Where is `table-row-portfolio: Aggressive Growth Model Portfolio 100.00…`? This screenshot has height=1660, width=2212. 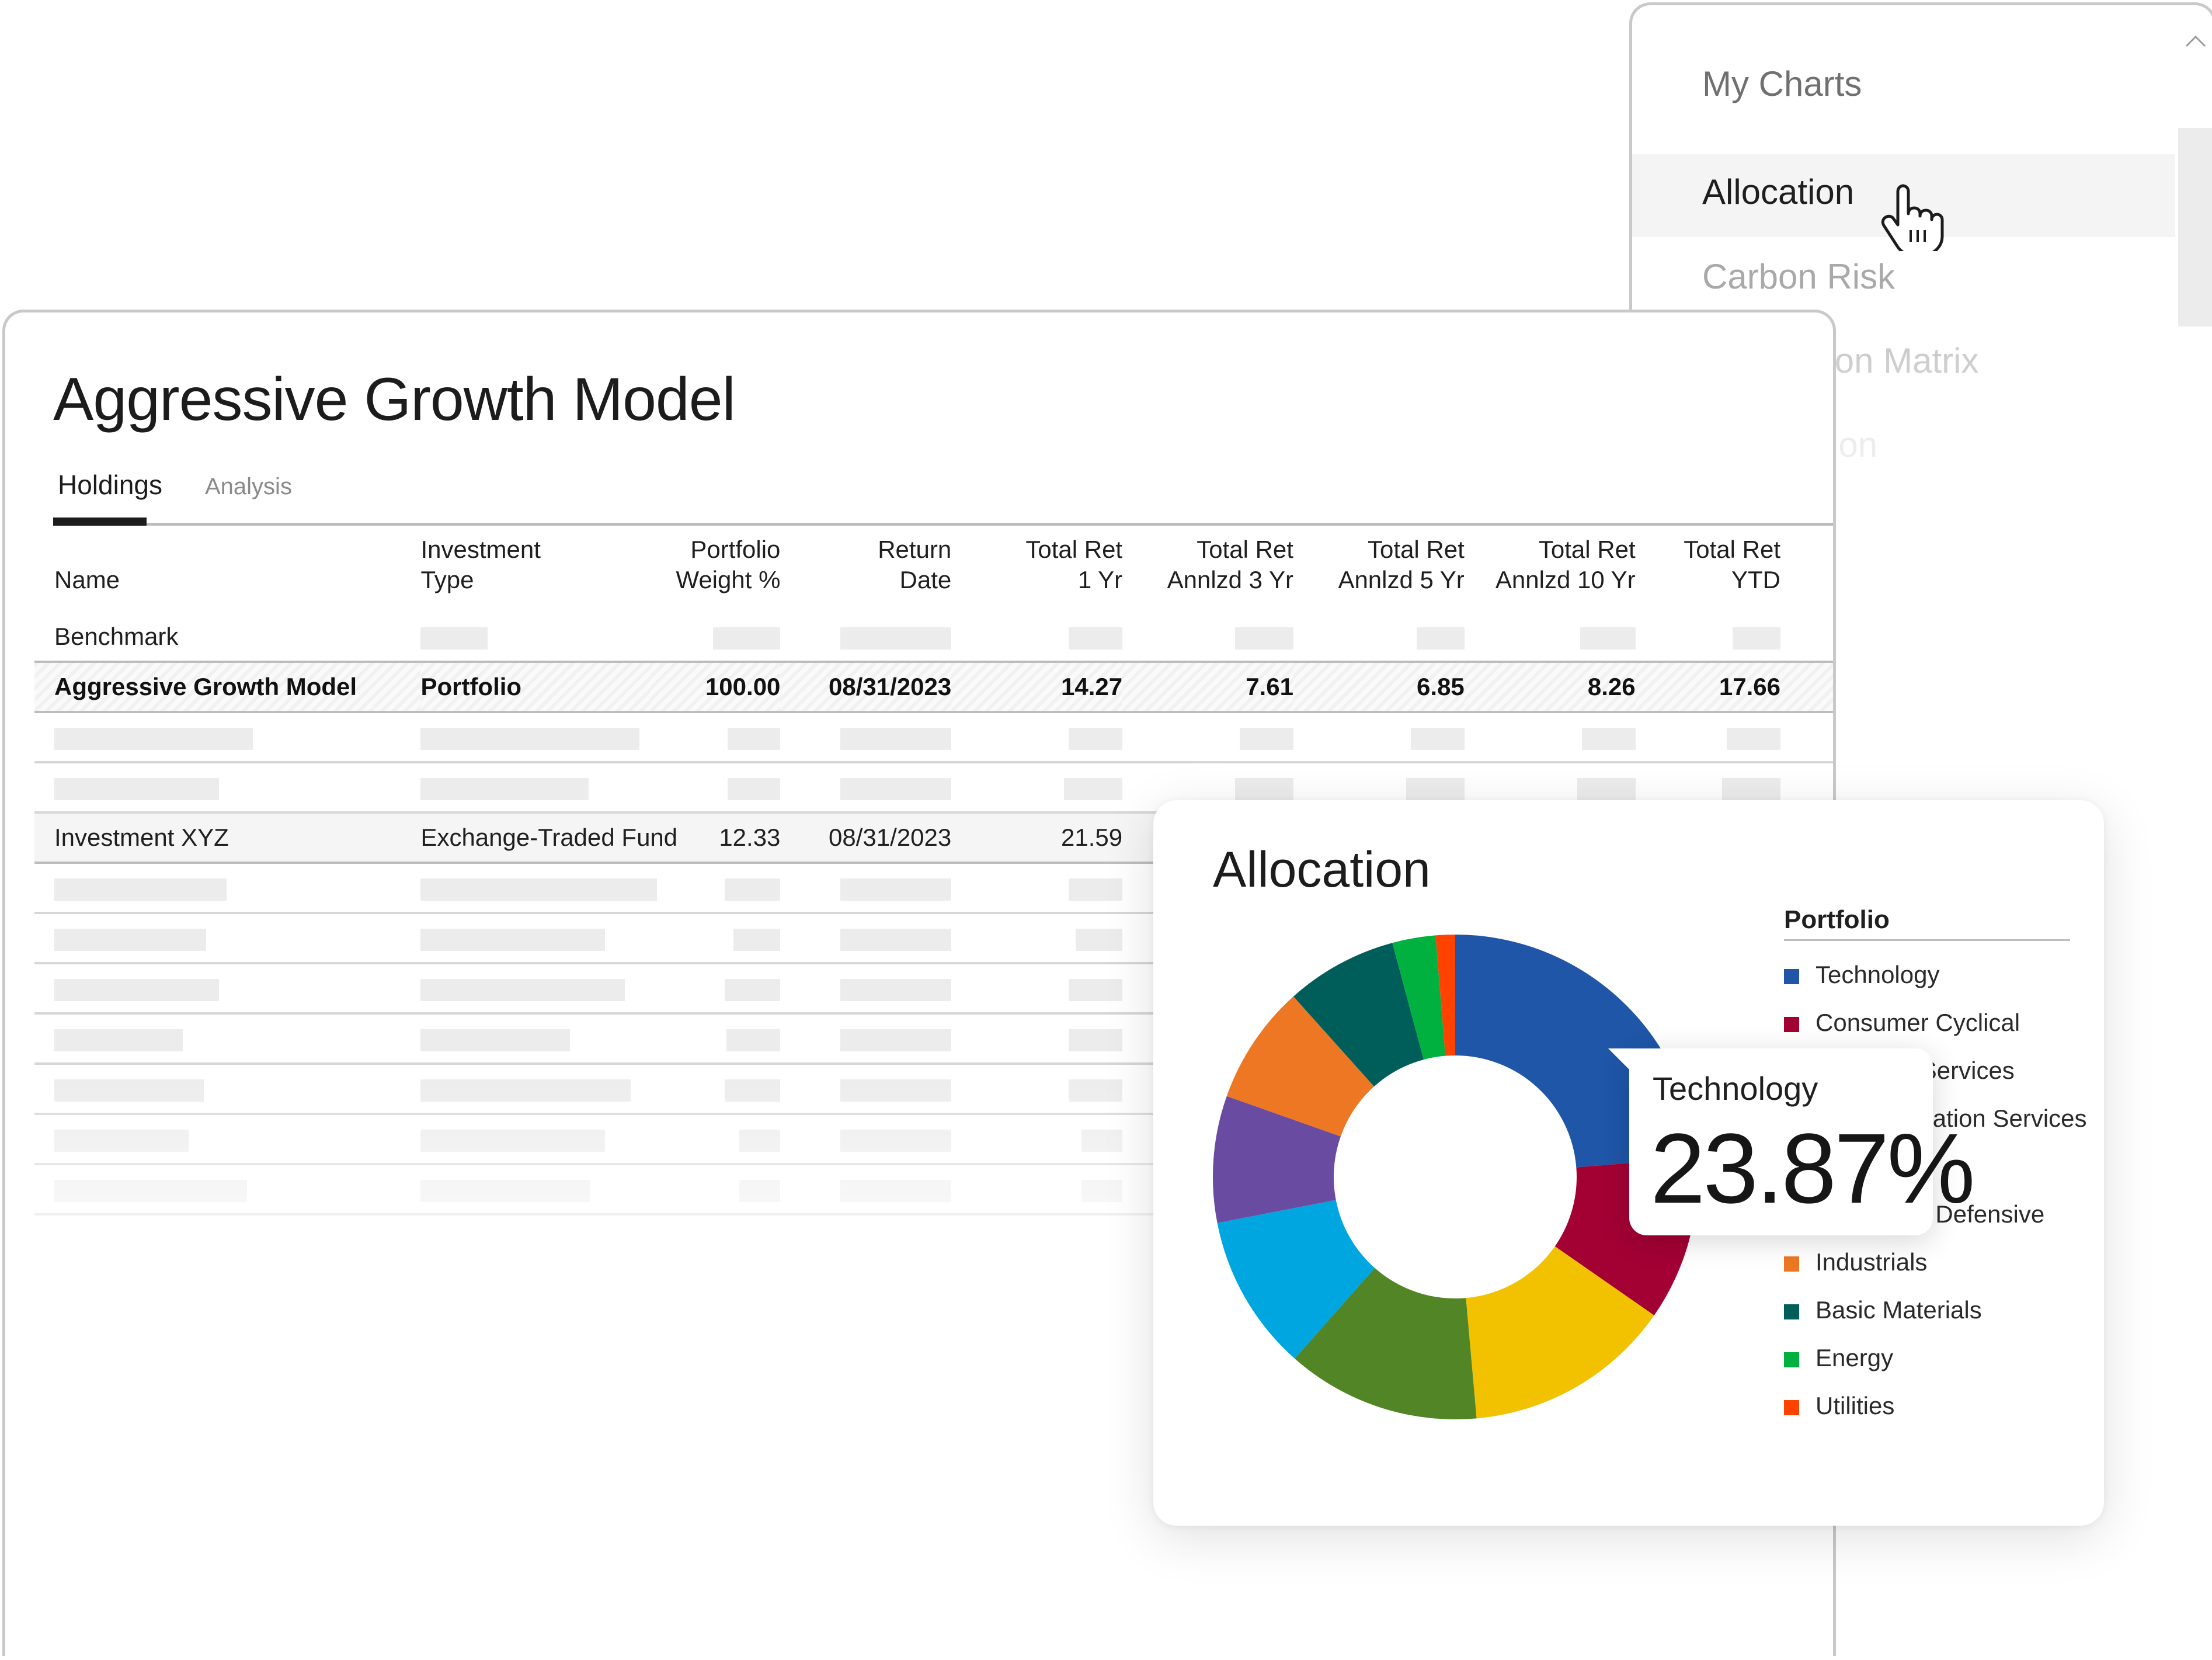
table-row-portfolio: Aggressive Growth Model Portfolio 100.00… is located at coordinates (934, 688).